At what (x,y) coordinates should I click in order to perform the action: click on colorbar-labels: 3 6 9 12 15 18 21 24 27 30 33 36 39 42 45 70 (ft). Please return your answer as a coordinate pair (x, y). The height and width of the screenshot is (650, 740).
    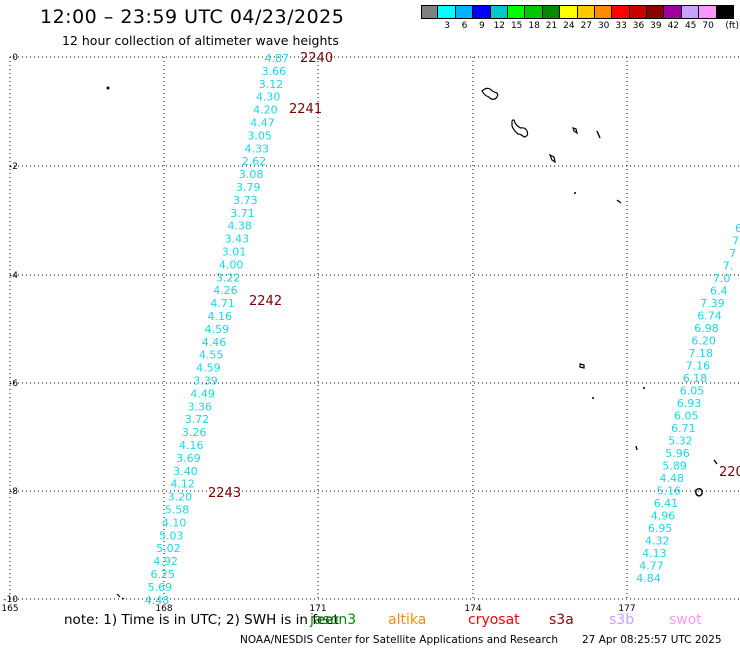
    Looking at the image, I should click on (580, 28).